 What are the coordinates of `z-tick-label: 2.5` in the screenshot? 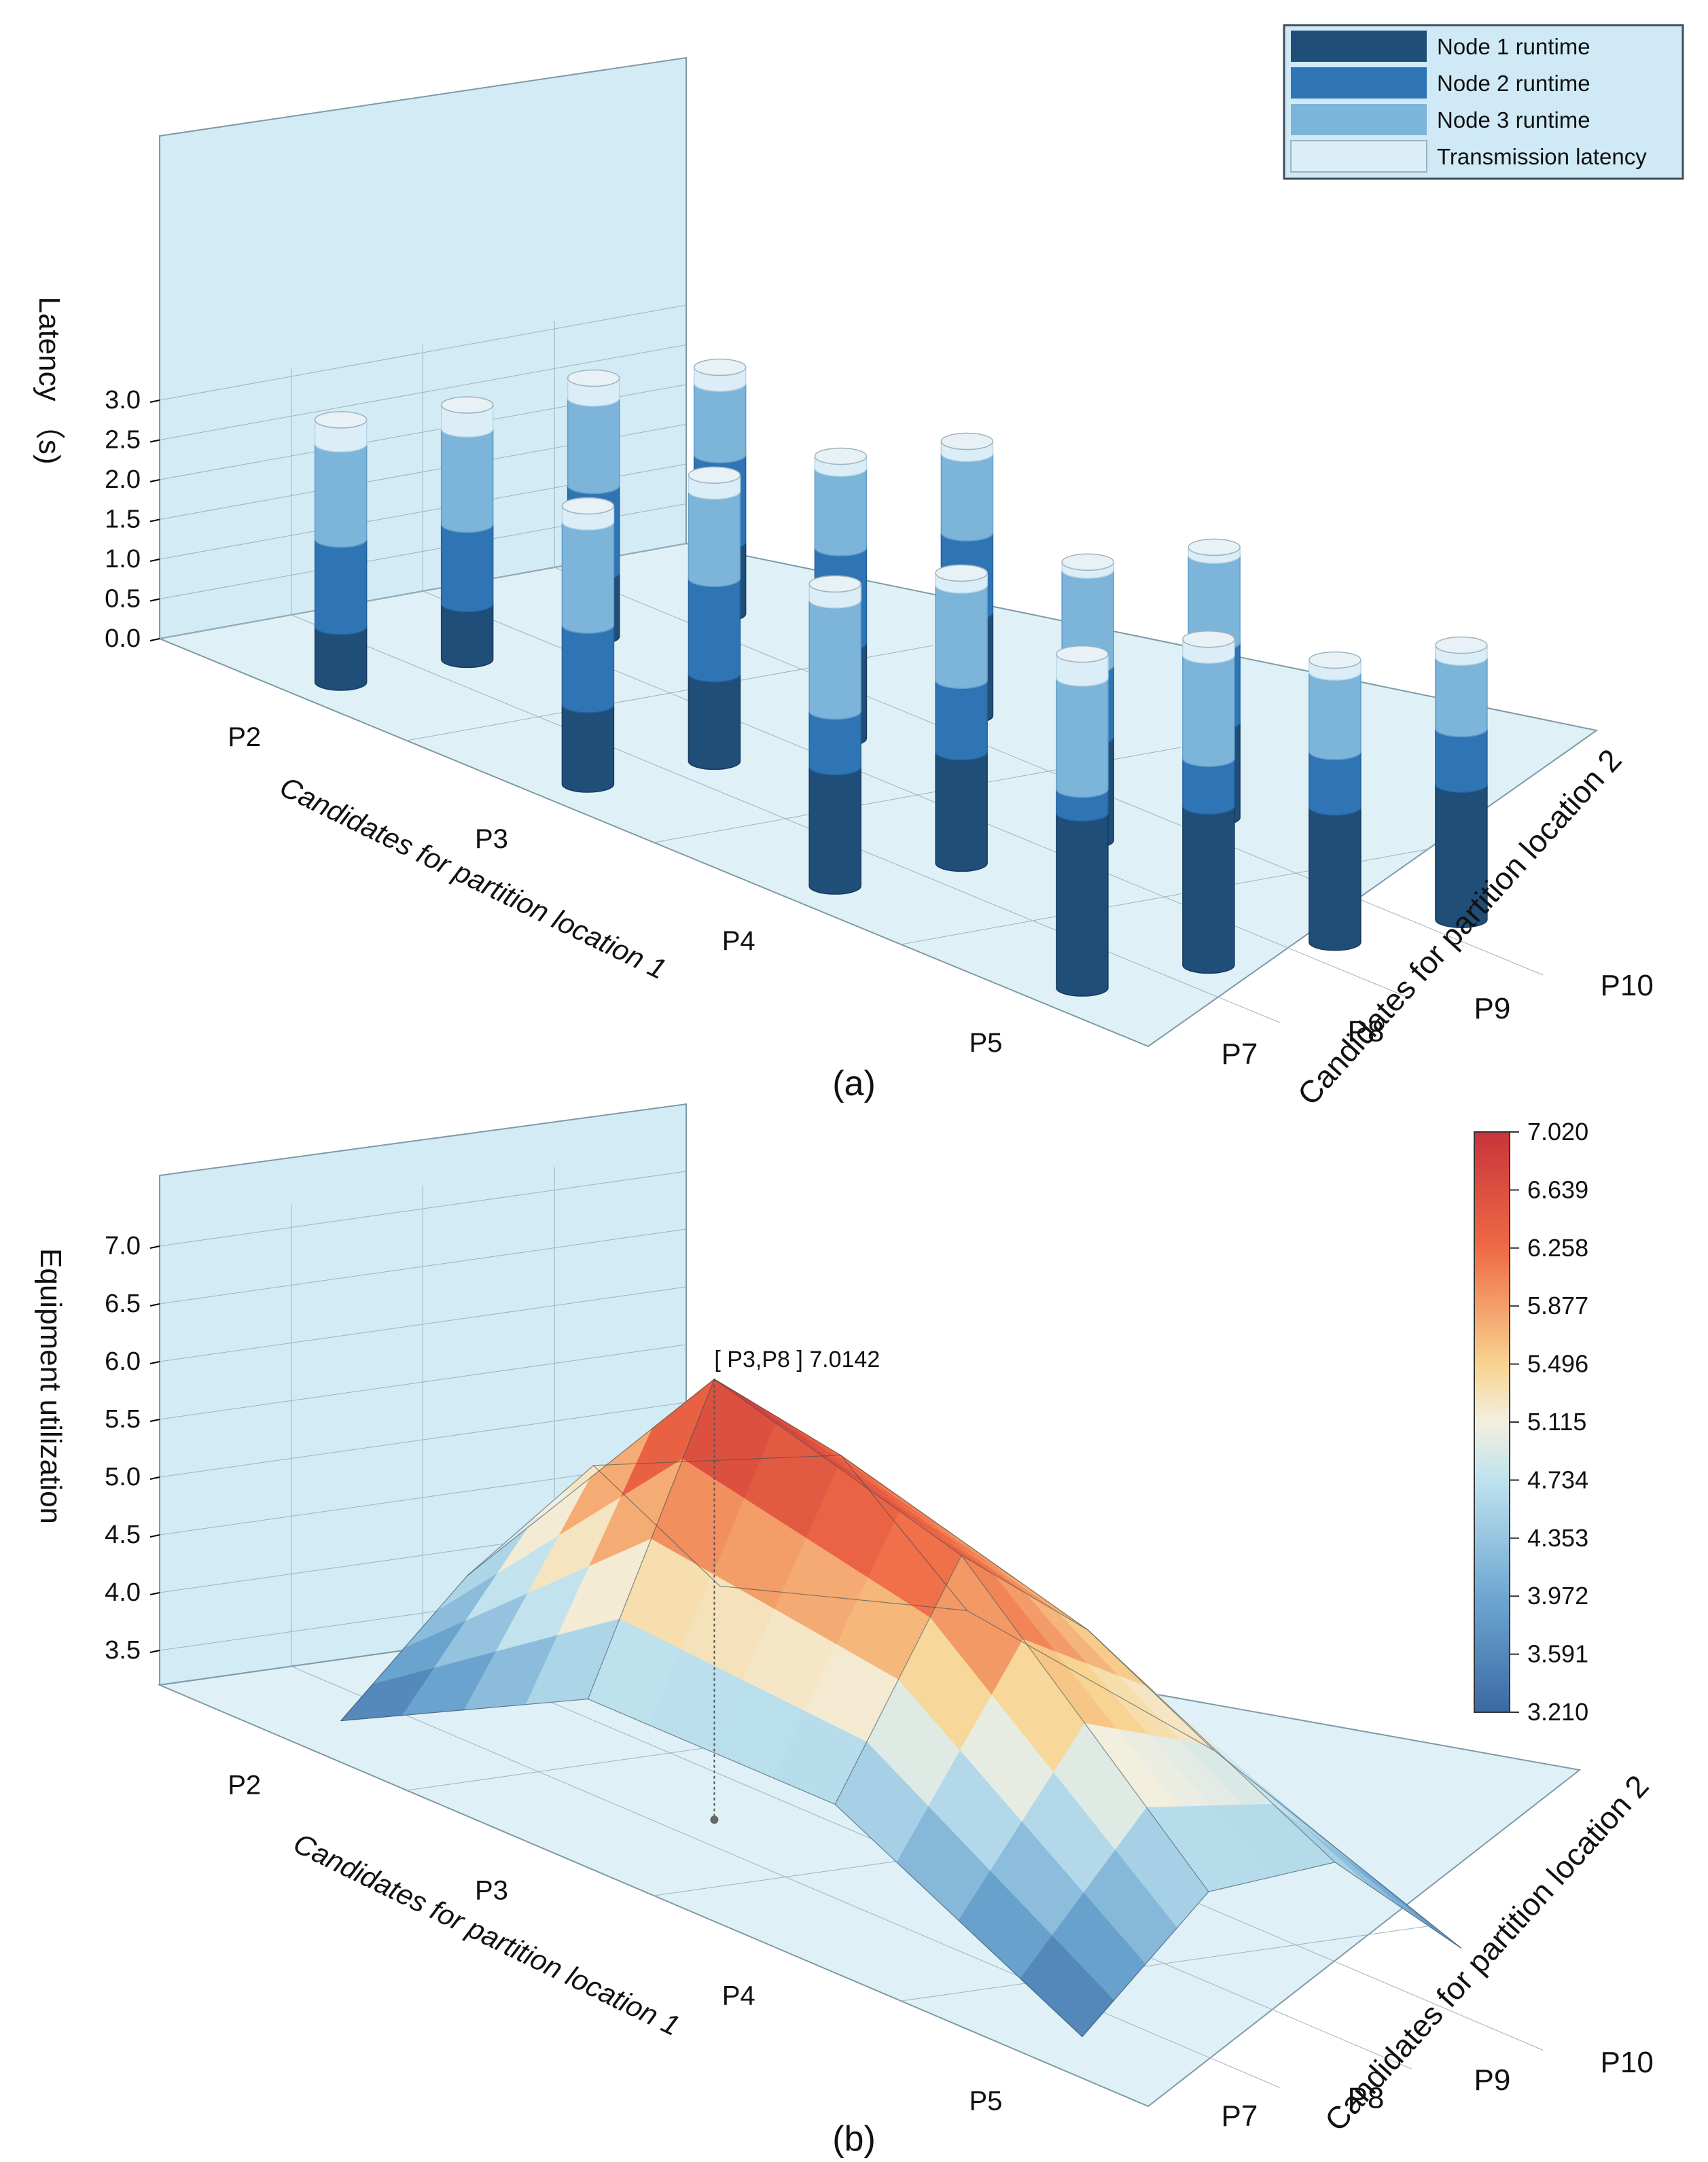 It's located at (123, 441).